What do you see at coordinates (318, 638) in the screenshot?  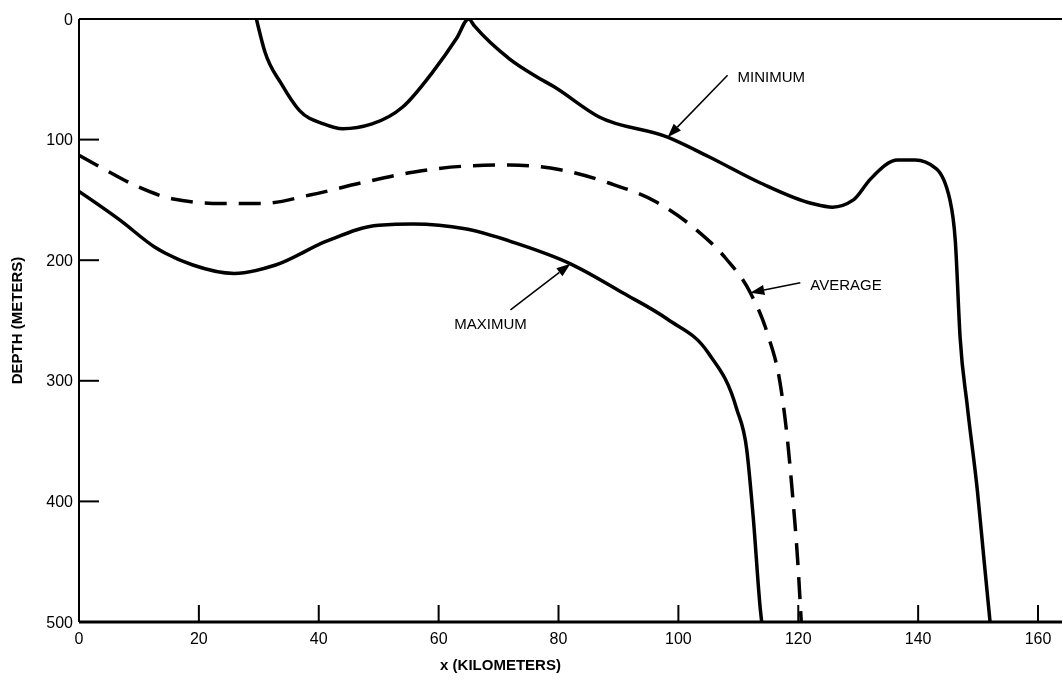 I see `x-tick-label: 40` at bounding box center [318, 638].